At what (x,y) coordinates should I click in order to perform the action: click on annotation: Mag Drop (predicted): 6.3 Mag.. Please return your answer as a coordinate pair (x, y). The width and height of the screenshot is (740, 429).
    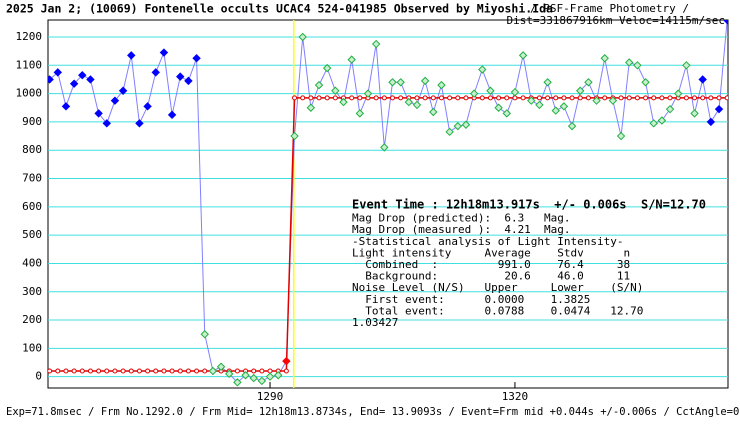
    Looking at the image, I should click on (461, 218).